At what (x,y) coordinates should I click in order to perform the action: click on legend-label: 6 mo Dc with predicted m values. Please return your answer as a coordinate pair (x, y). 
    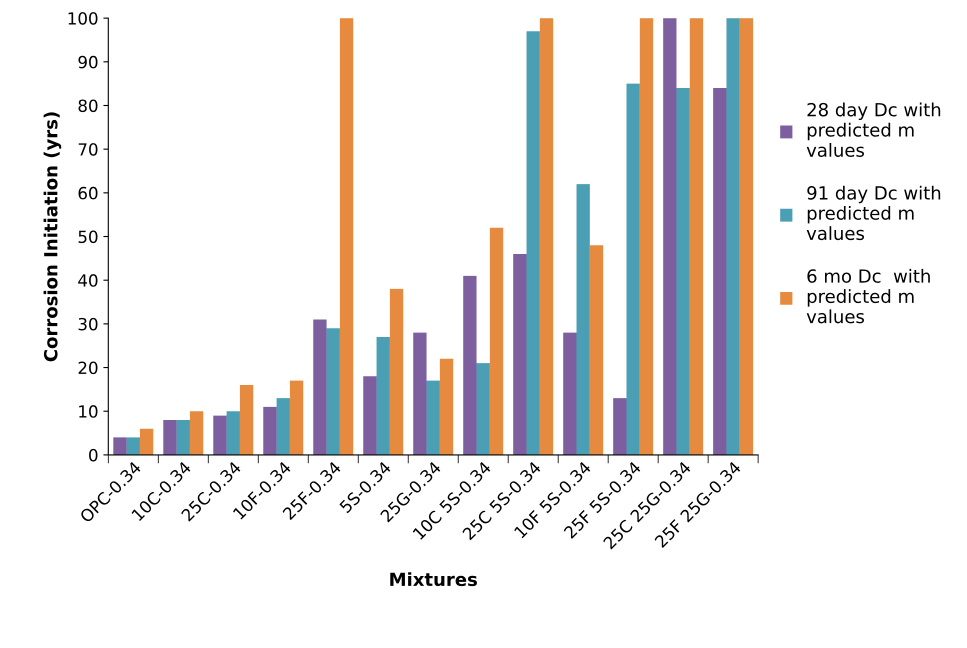
    Looking at the image, I should click on (868, 296).